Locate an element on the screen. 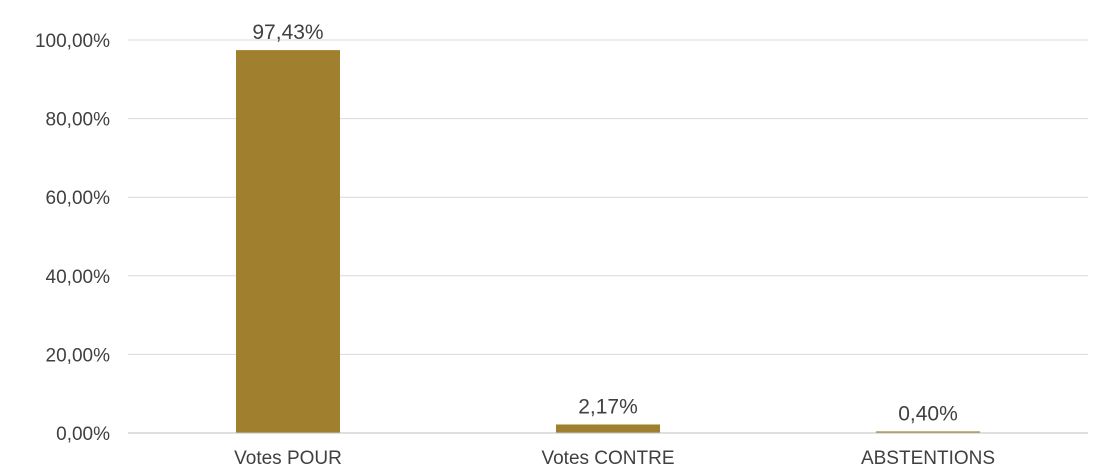 The height and width of the screenshot is (473, 1105). category-labels: Votes POUR Votes CONTRE ABSTENTIONS is located at coordinates (614, 458).